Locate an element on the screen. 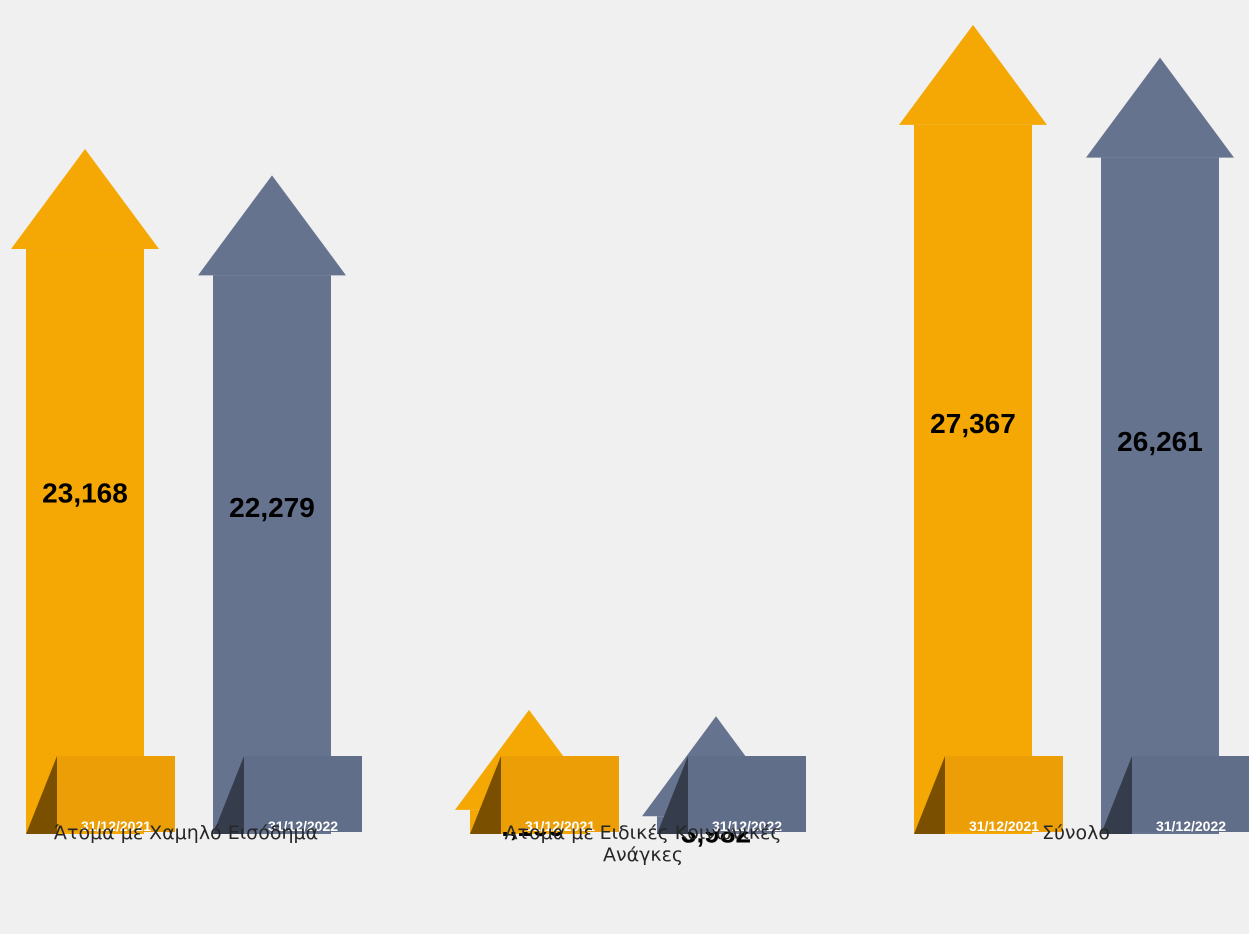  arrow-head-low-income-2022 is located at coordinates (272, 225).